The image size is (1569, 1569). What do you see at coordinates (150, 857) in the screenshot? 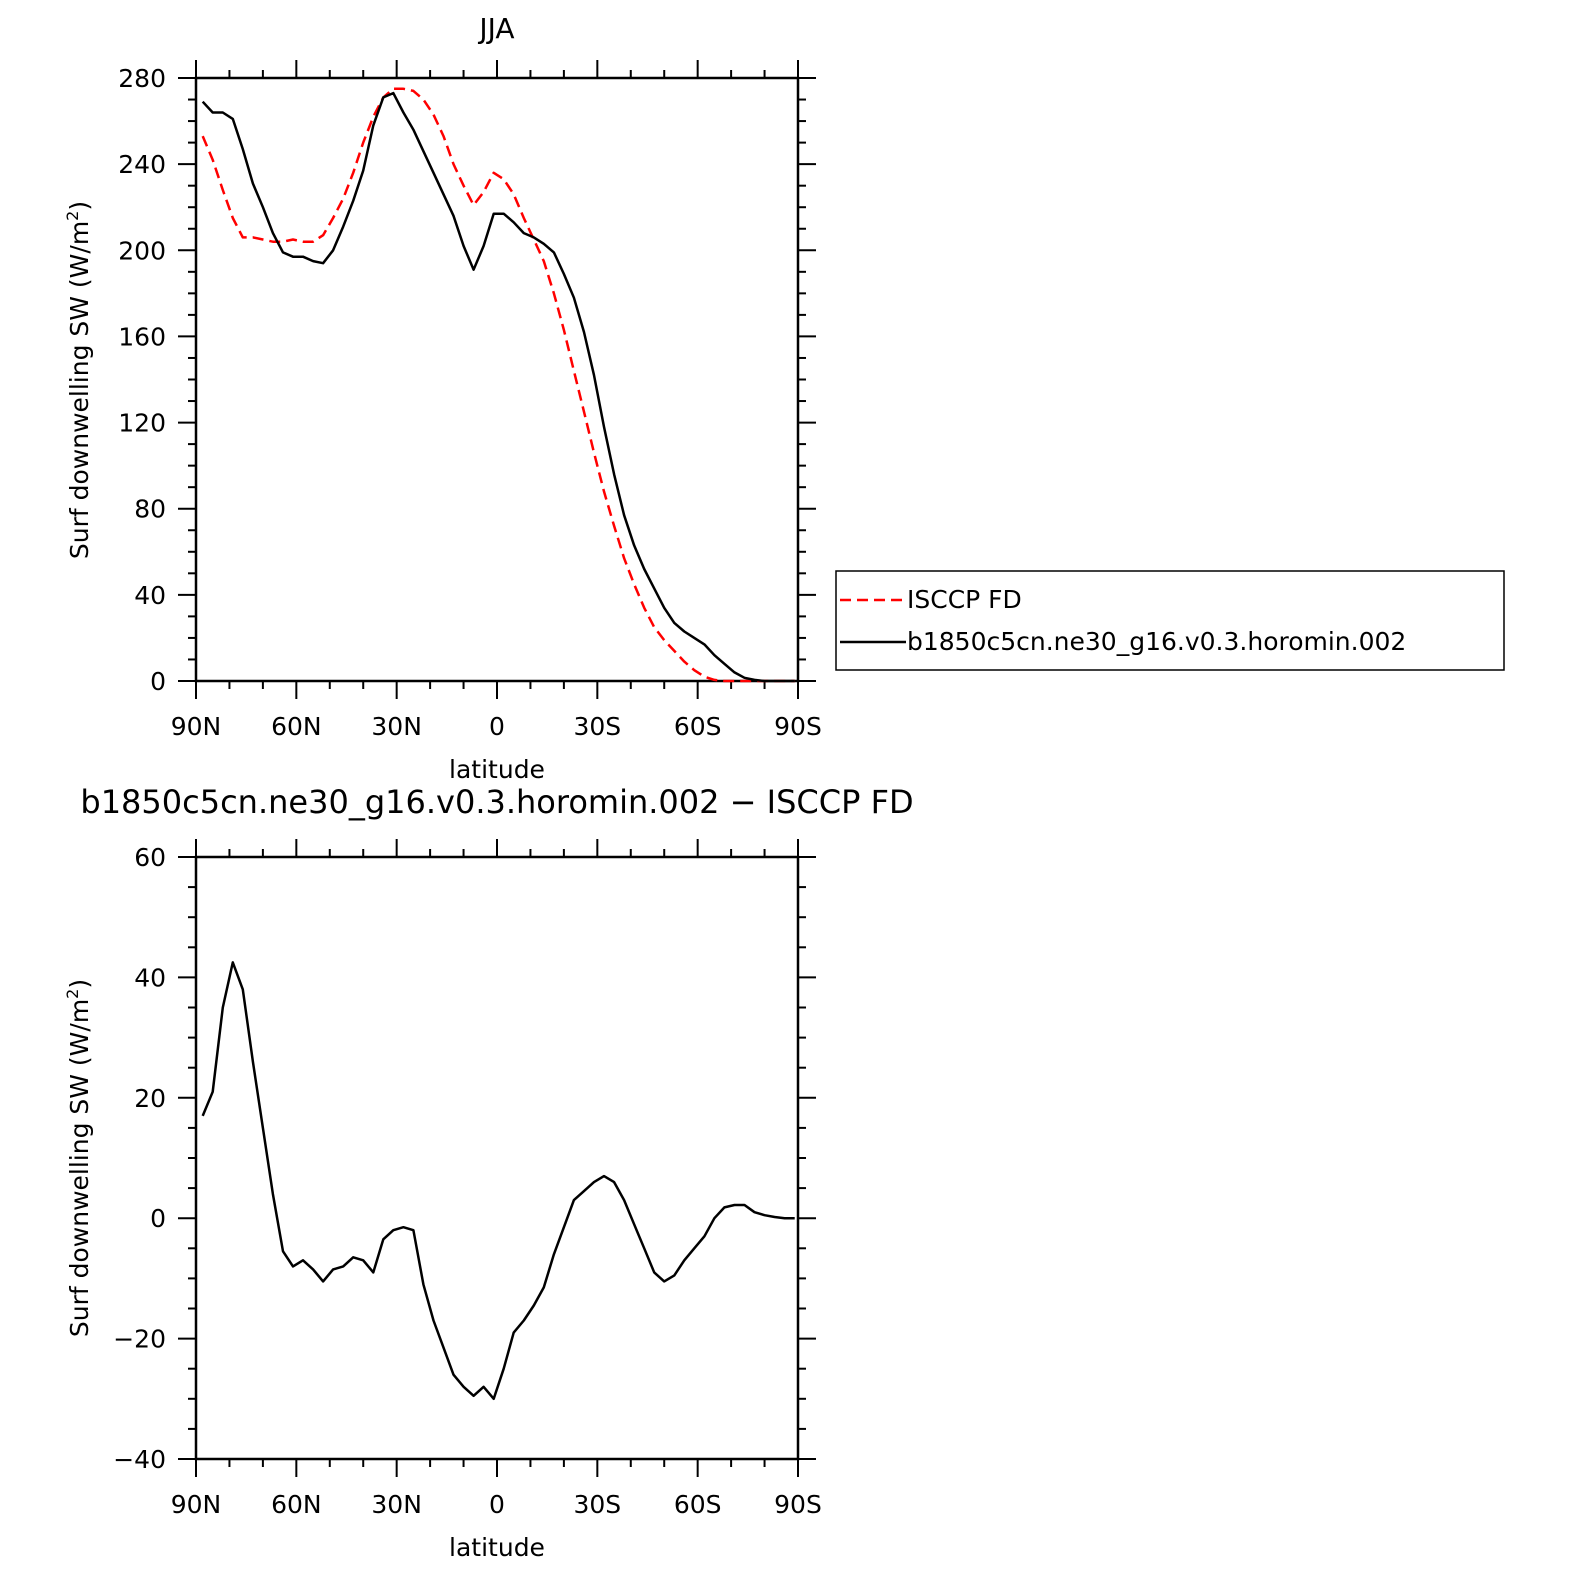
I see `y-tick-label: 60` at bounding box center [150, 857].